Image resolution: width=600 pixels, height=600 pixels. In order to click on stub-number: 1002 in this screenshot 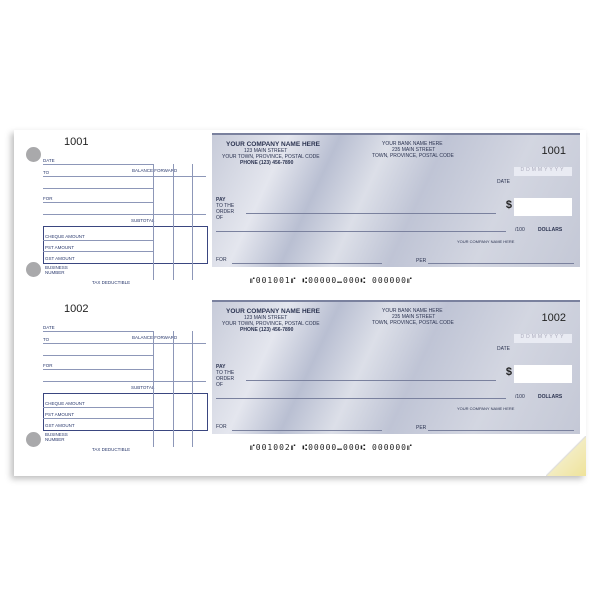, I will do `click(76, 309)`.